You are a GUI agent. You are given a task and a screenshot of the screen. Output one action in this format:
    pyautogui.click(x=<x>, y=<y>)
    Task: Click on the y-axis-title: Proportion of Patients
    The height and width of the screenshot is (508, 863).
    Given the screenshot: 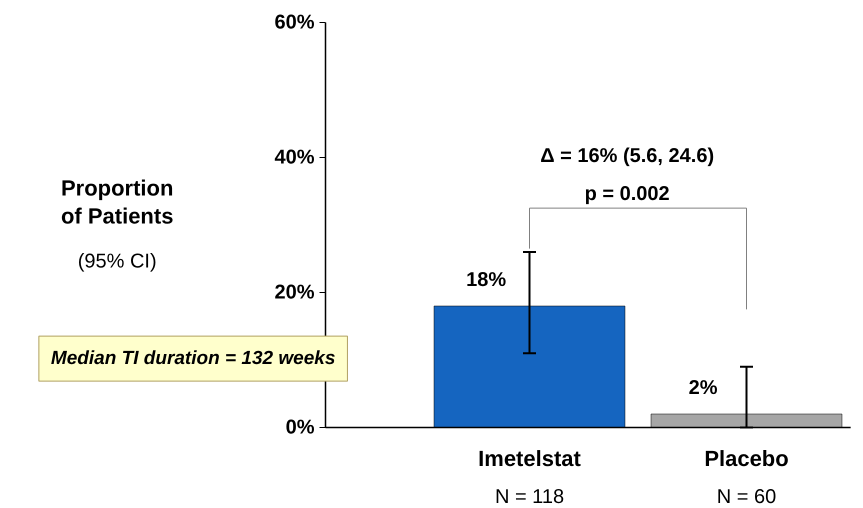 What is the action you would take?
    pyautogui.click(x=117, y=202)
    